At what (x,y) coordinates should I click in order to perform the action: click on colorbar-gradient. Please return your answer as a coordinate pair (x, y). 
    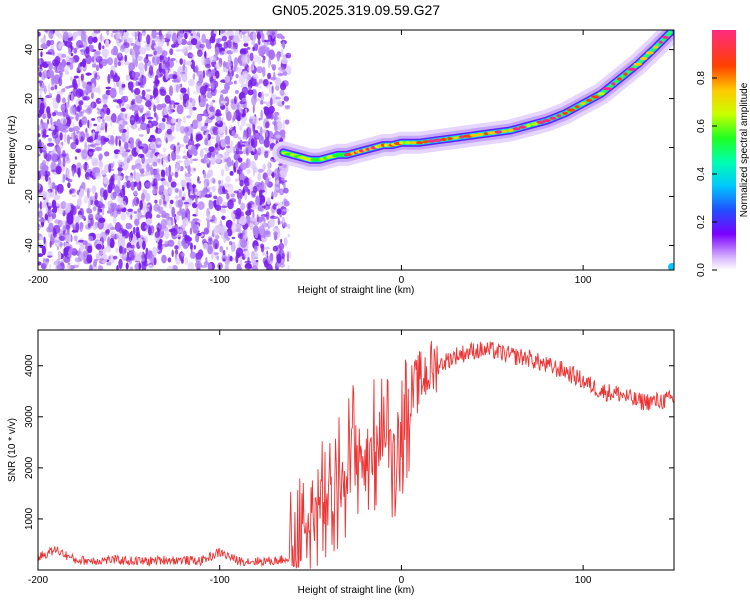
    Looking at the image, I should click on (724, 150).